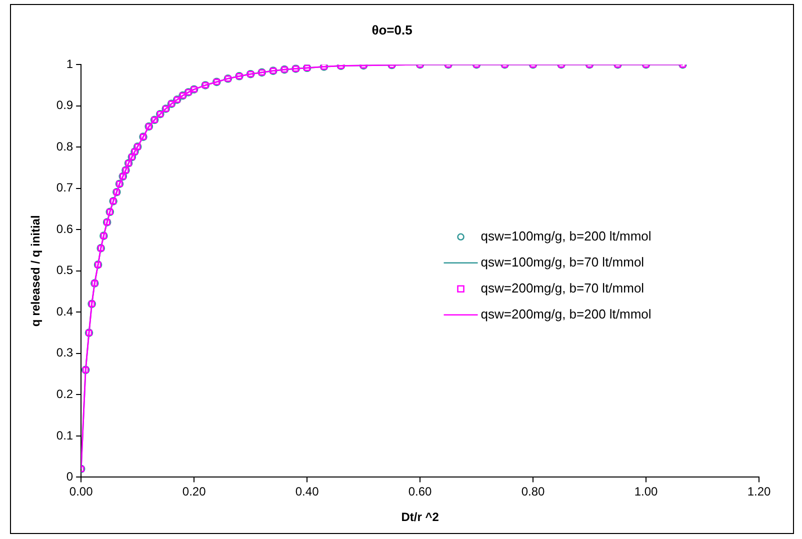  What do you see at coordinates (65, 270) in the screenshot?
I see `y-tick-label: 0.5` at bounding box center [65, 270].